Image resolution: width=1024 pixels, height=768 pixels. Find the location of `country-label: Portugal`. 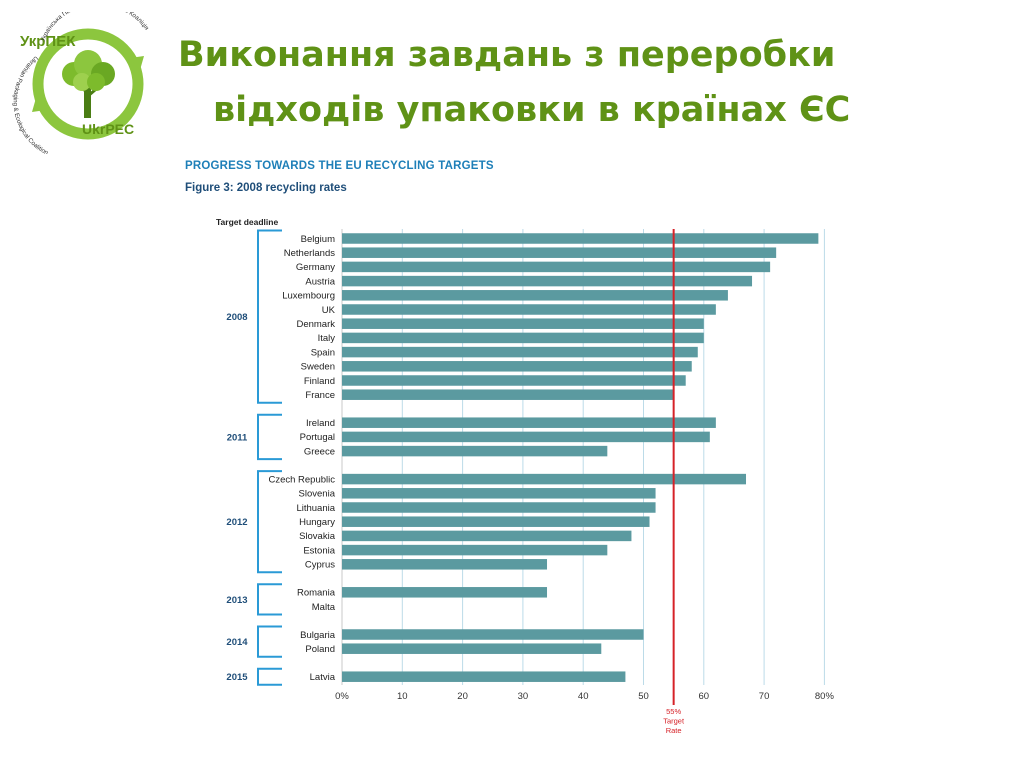

country-label: Portugal is located at coordinates (317, 437).